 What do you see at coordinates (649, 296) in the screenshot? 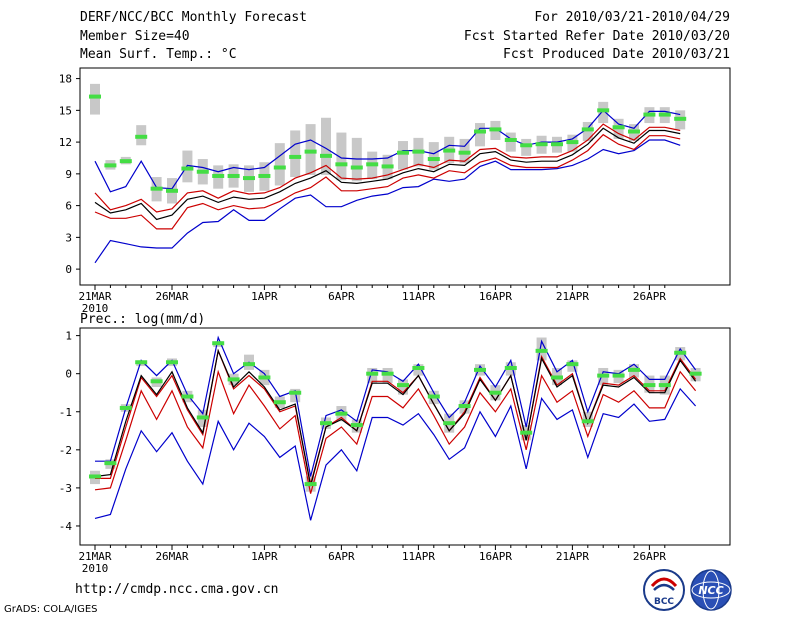
I see `temp-x-tick-label: 26APR` at bounding box center [649, 296].